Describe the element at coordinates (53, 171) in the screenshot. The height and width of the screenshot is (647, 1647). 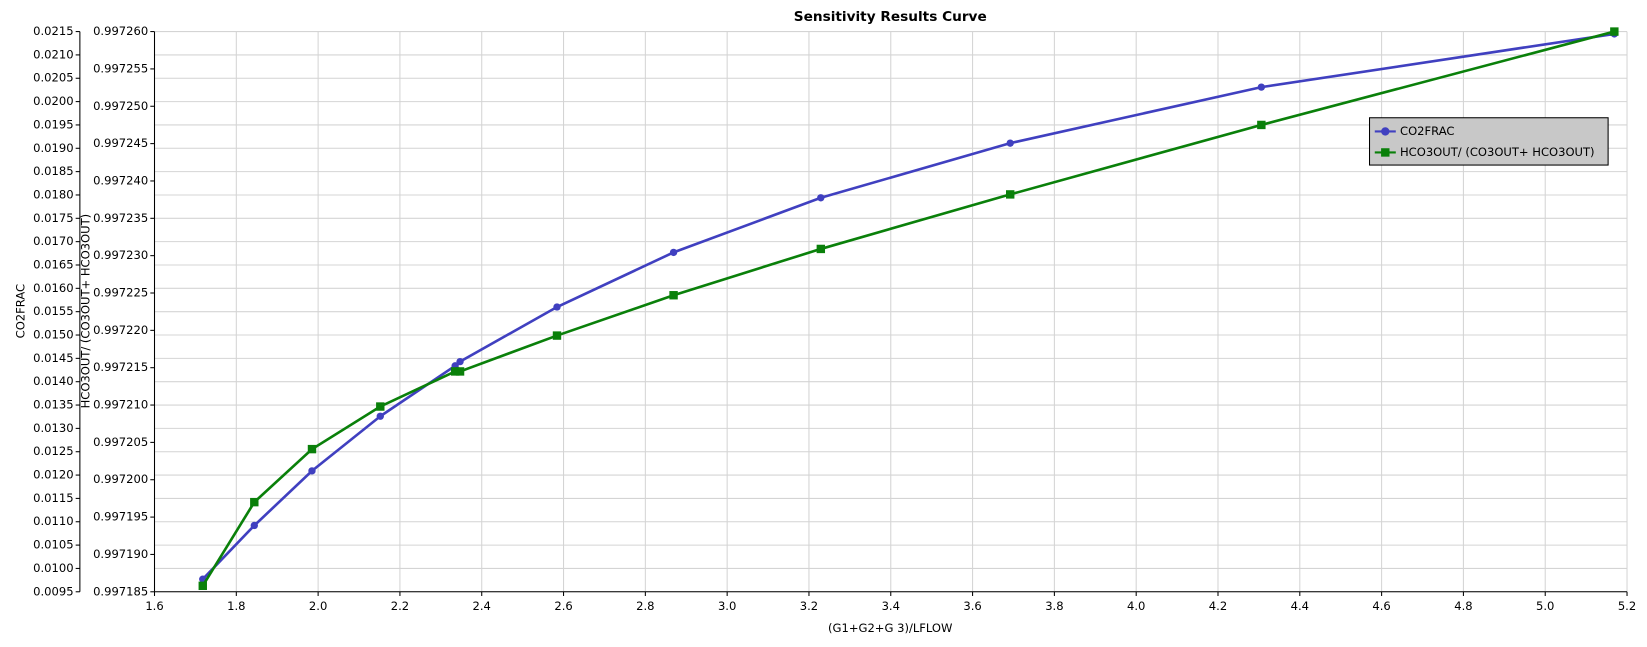
I see `y-tick-label: 0.0185` at that location.